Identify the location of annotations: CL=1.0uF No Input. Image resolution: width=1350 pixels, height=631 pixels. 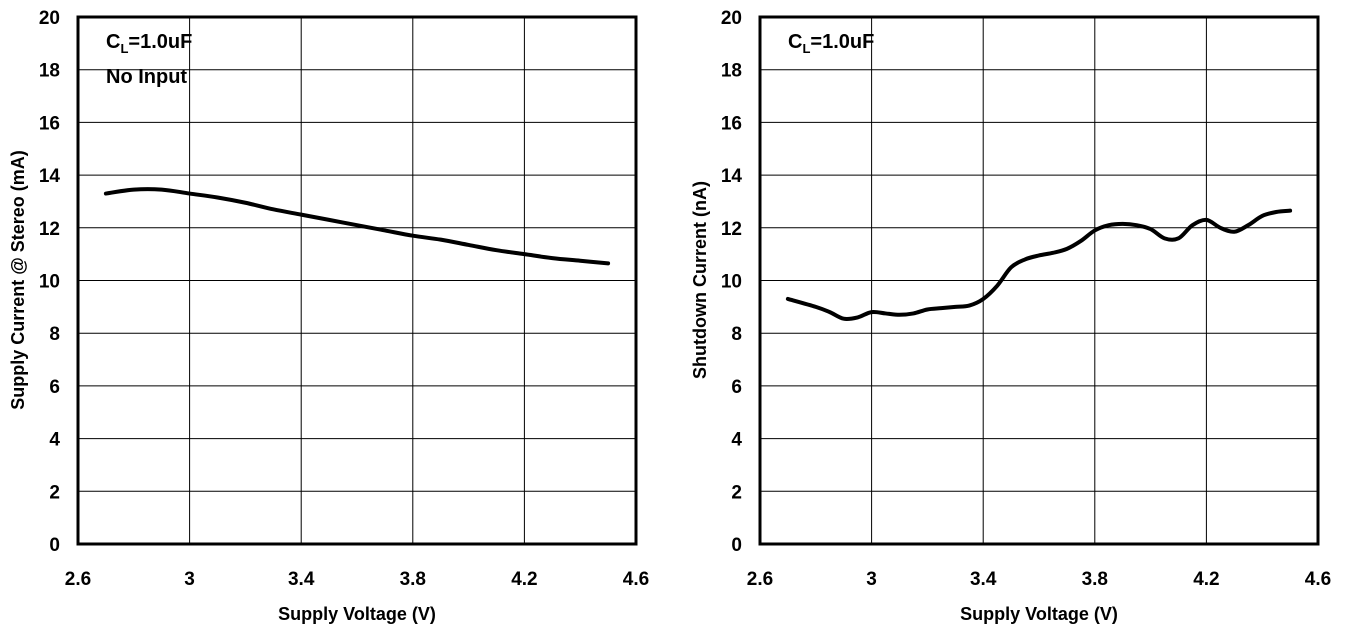
(149, 59).